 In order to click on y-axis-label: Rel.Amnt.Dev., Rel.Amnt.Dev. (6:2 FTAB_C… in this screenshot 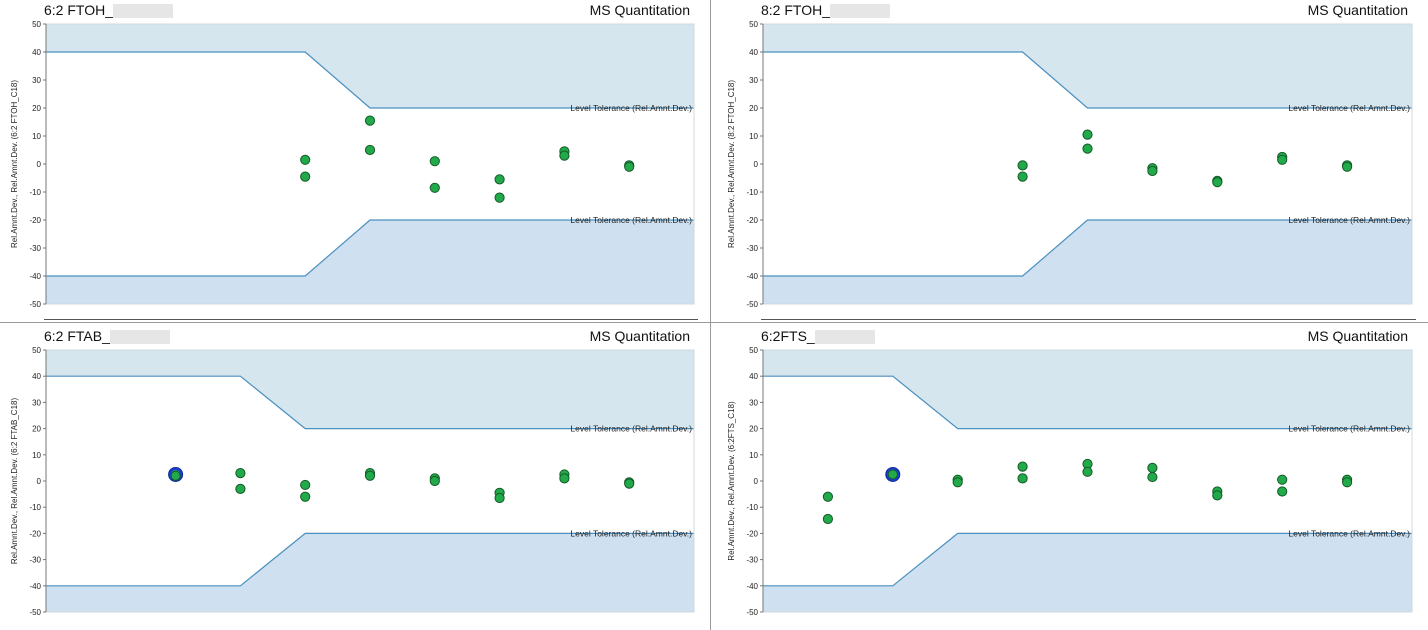, I will do `click(14, 481)`.